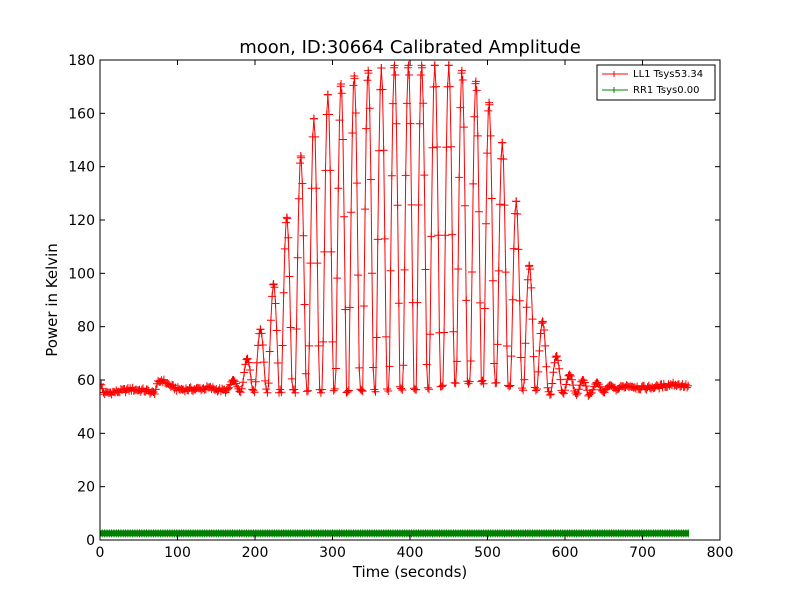  What do you see at coordinates (666, 90) in the screenshot?
I see `legend-label-rr1: RR1 Tsys0.00` at bounding box center [666, 90].